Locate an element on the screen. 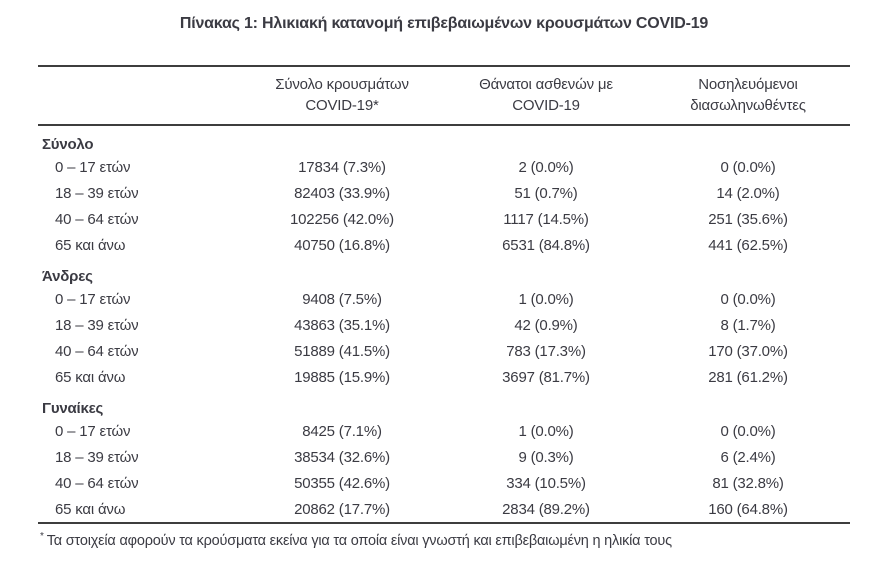 This screenshot has height=581, width=880. header-col-deaths-line1: Θάνατοι ασθενών με is located at coordinates (546, 84).